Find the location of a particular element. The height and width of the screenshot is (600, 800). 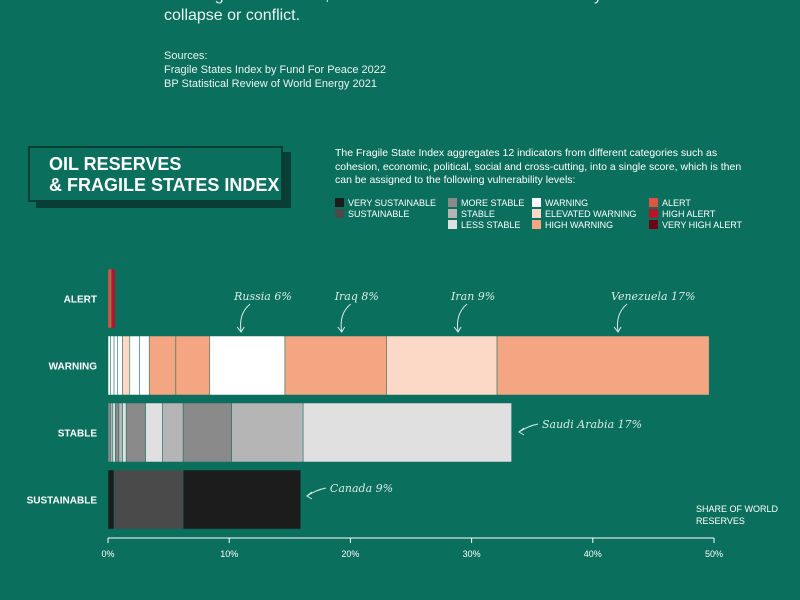

annotation-label: Iran 9% is located at coordinates (472, 296).